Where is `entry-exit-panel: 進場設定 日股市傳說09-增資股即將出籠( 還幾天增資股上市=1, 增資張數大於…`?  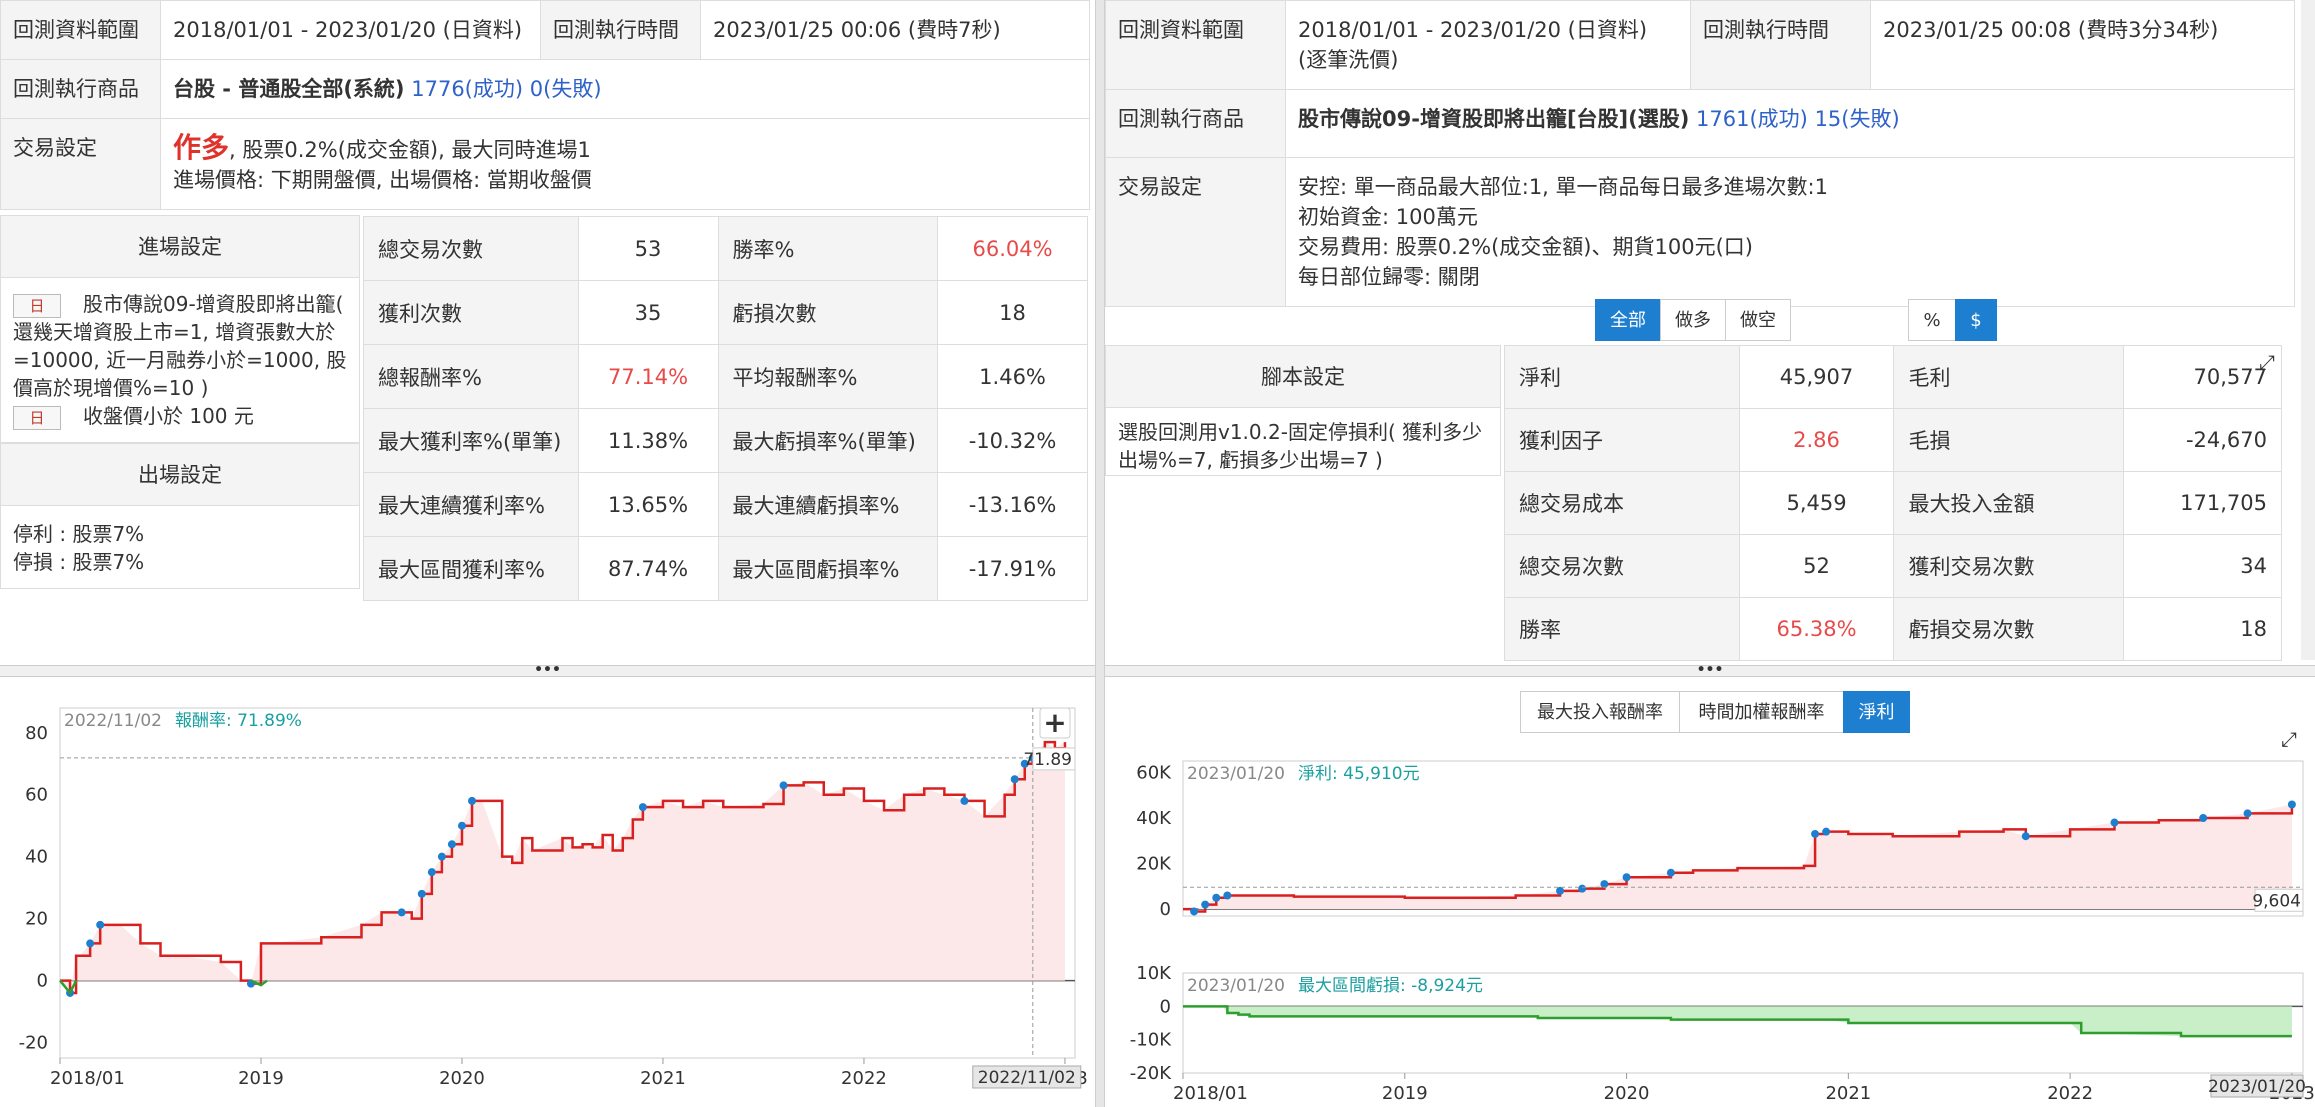 entry-exit-panel: 進場設定 日股市傳說09-增資股即將出籠( 還幾天增資股上市=1, 增資張數大於… is located at coordinates (180, 402).